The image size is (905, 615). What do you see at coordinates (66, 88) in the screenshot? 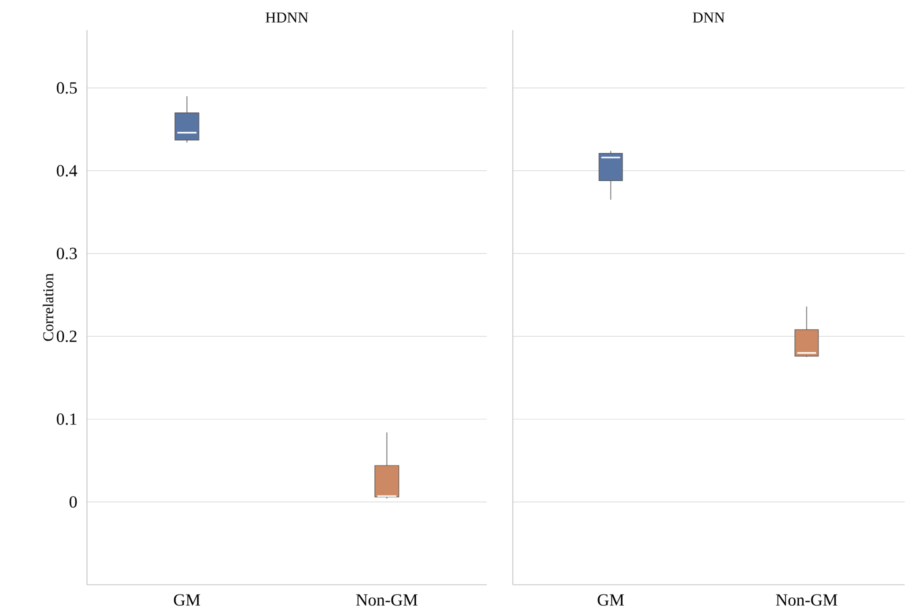
I see `y-tick-label: 0.5` at bounding box center [66, 88].